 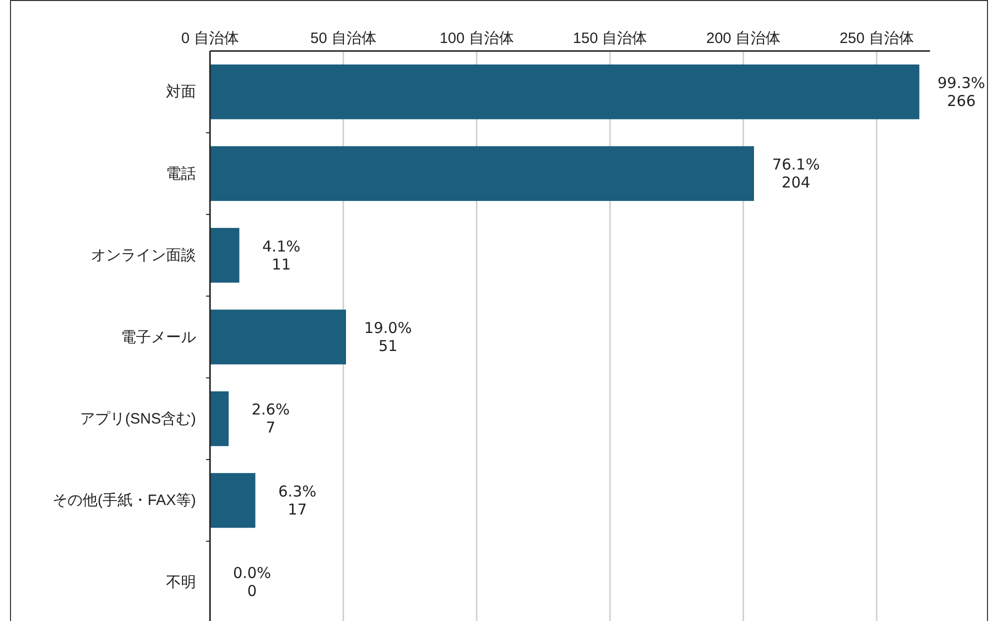 What do you see at coordinates (388, 337) in the screenshot?
I see `data-label: 19.0% 51` at bounding box center [388, 337].